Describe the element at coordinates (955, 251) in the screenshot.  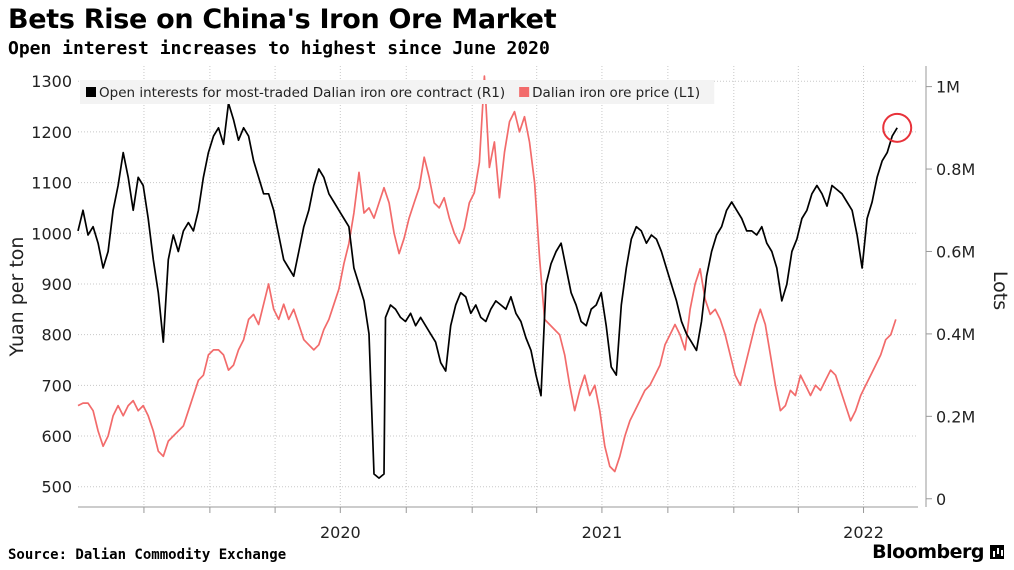
I see `right-tick-label: 0.6M` at that location.